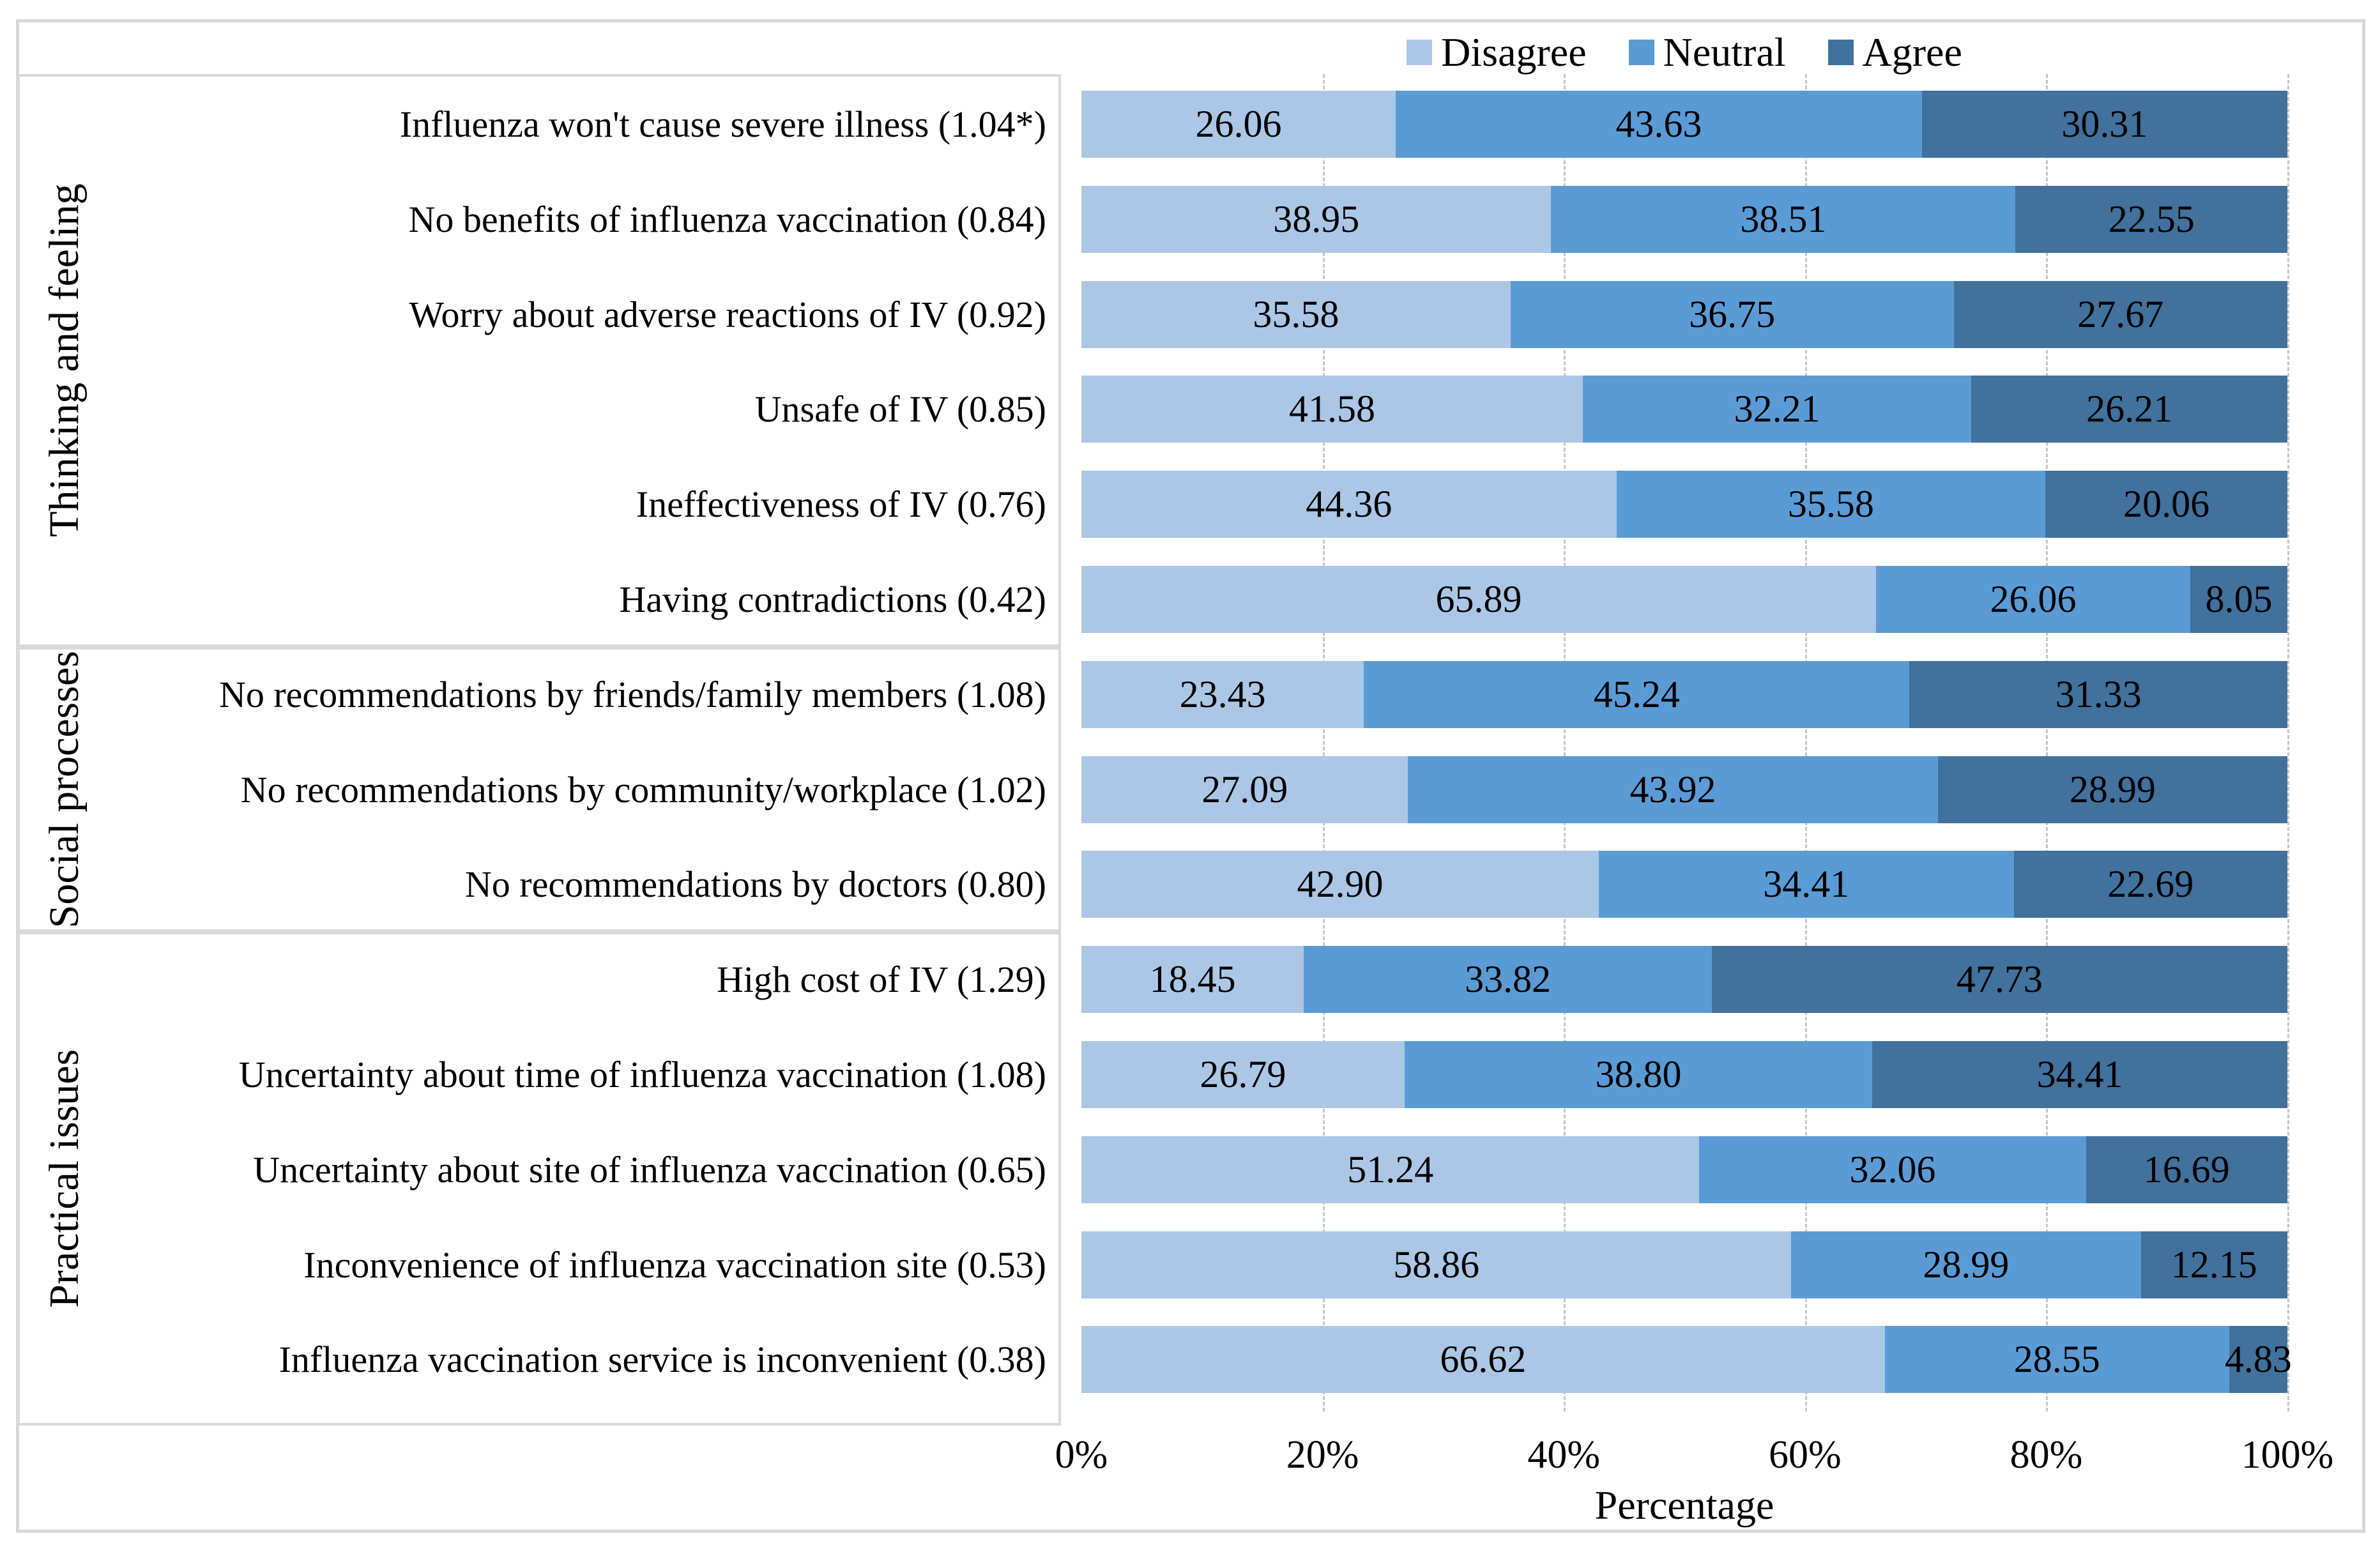 This screenshot has height=1552, width=2380. I want to click on bar-segment-agree: 27.67, so click(2120, 314).